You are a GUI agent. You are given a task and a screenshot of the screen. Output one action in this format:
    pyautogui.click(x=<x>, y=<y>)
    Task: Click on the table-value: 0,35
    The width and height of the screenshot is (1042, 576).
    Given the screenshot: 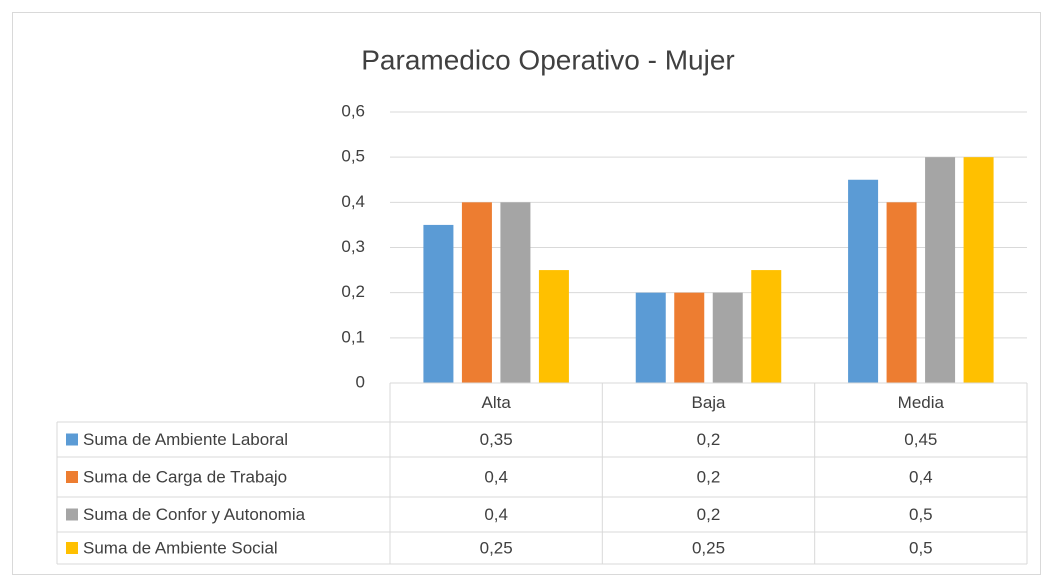 What is the action you would take?
    pyautogui.click(x=496, y=439)
    